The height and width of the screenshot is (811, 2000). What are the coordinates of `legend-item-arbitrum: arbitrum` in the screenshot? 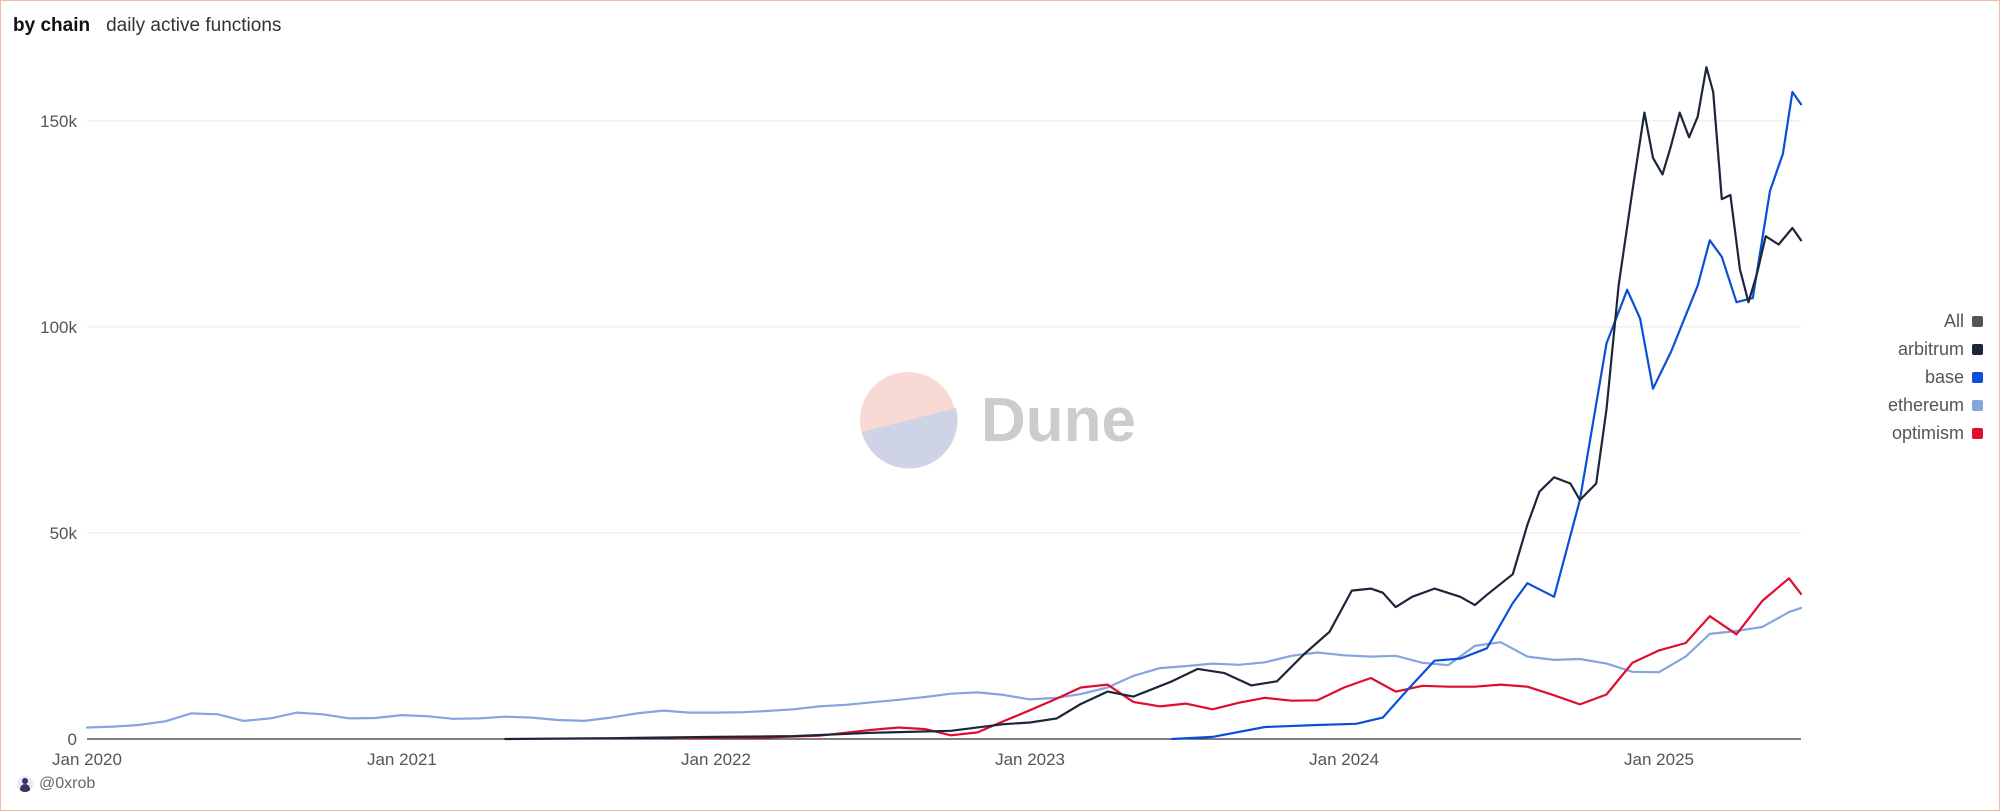 It's located at (1940, 349).